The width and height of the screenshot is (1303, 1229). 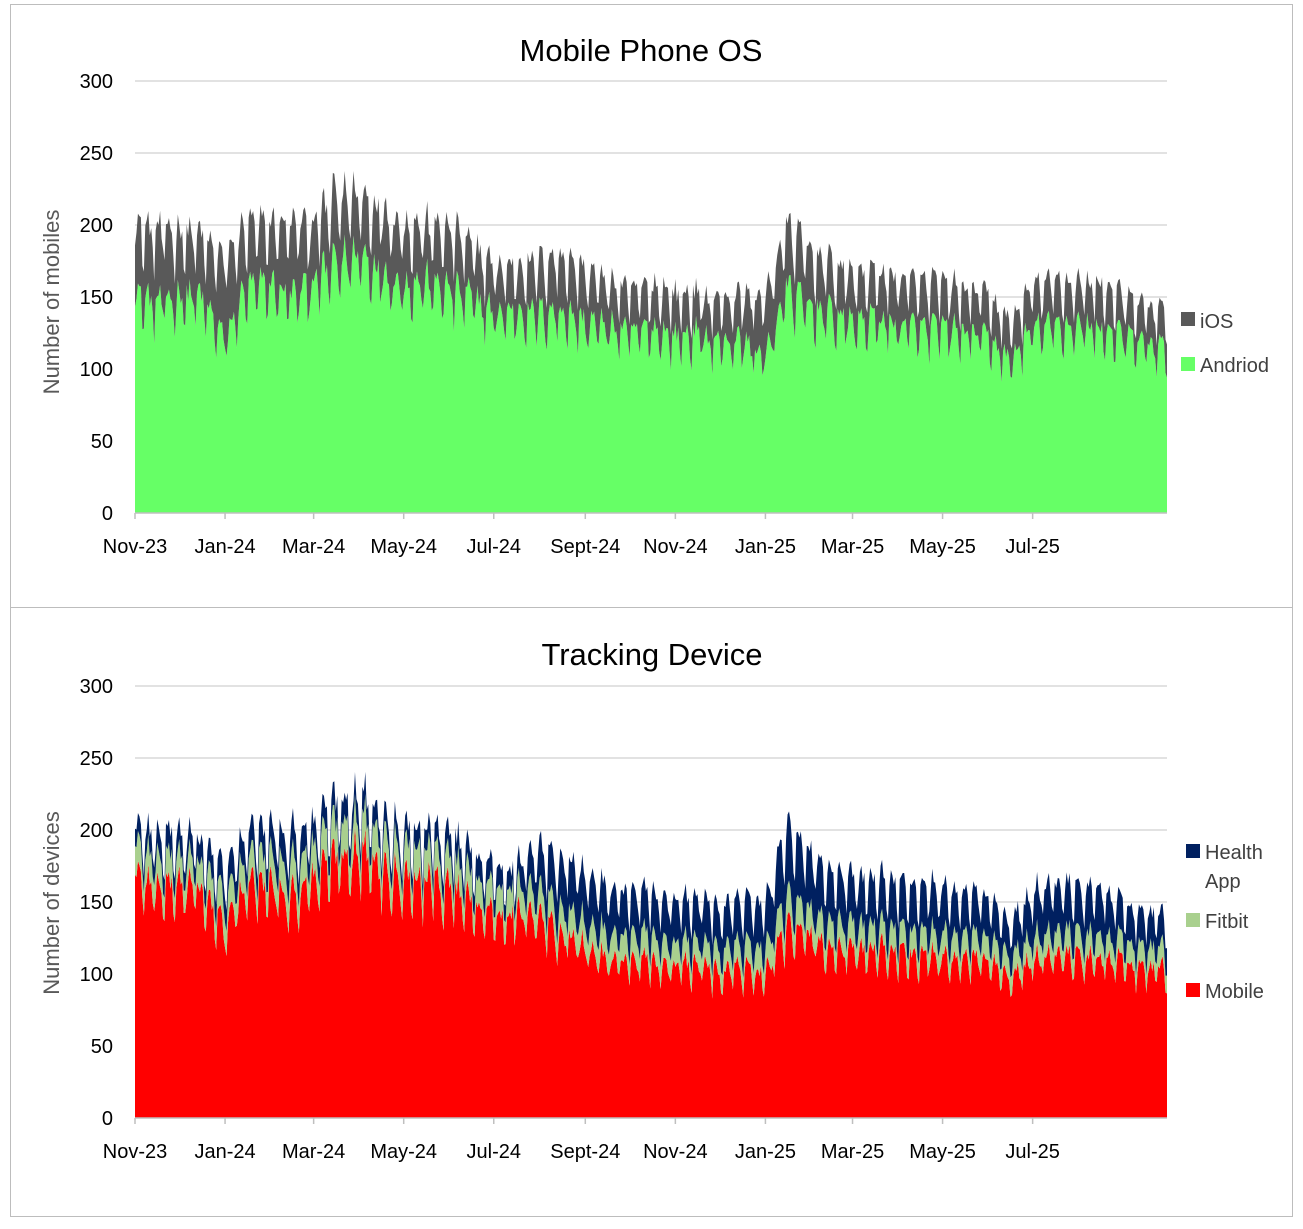 I want to click on y-axis-label: Number of mobiles, so click(x=51, y=302).